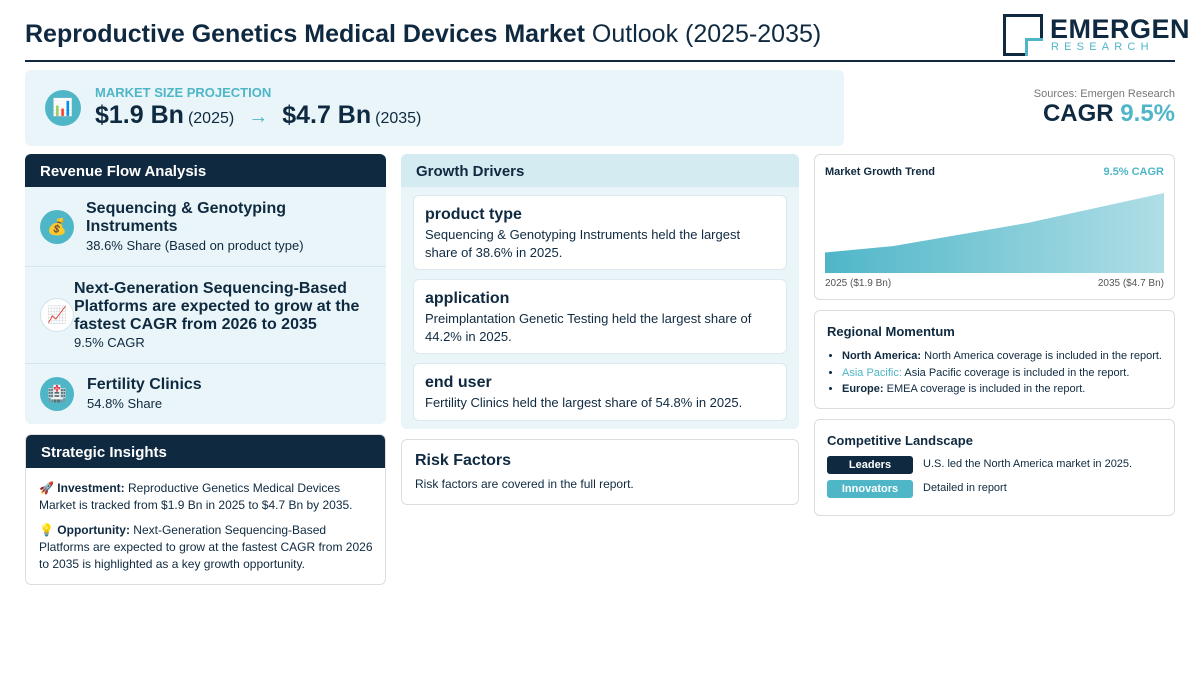  I want to click on projection-start-value: $1.9 Bn, so click(139, 115).